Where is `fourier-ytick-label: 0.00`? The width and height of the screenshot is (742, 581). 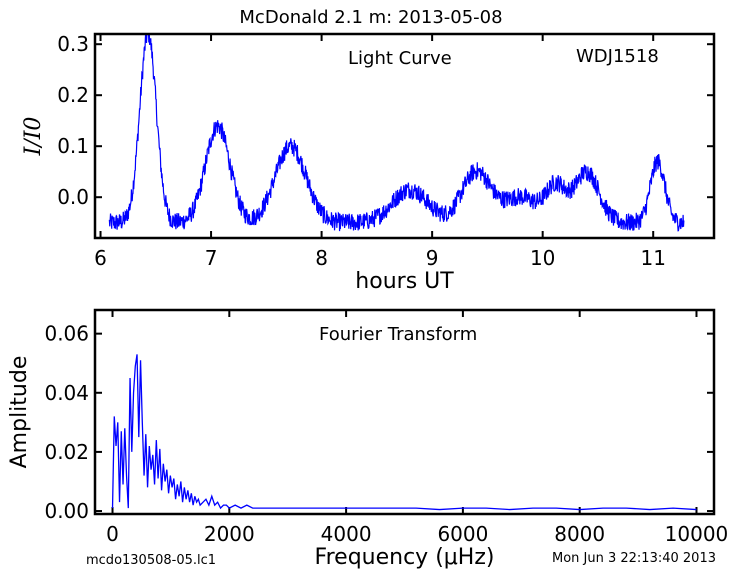 fourier-ytick-label: 0.00 is located at coordinates (66, 511).